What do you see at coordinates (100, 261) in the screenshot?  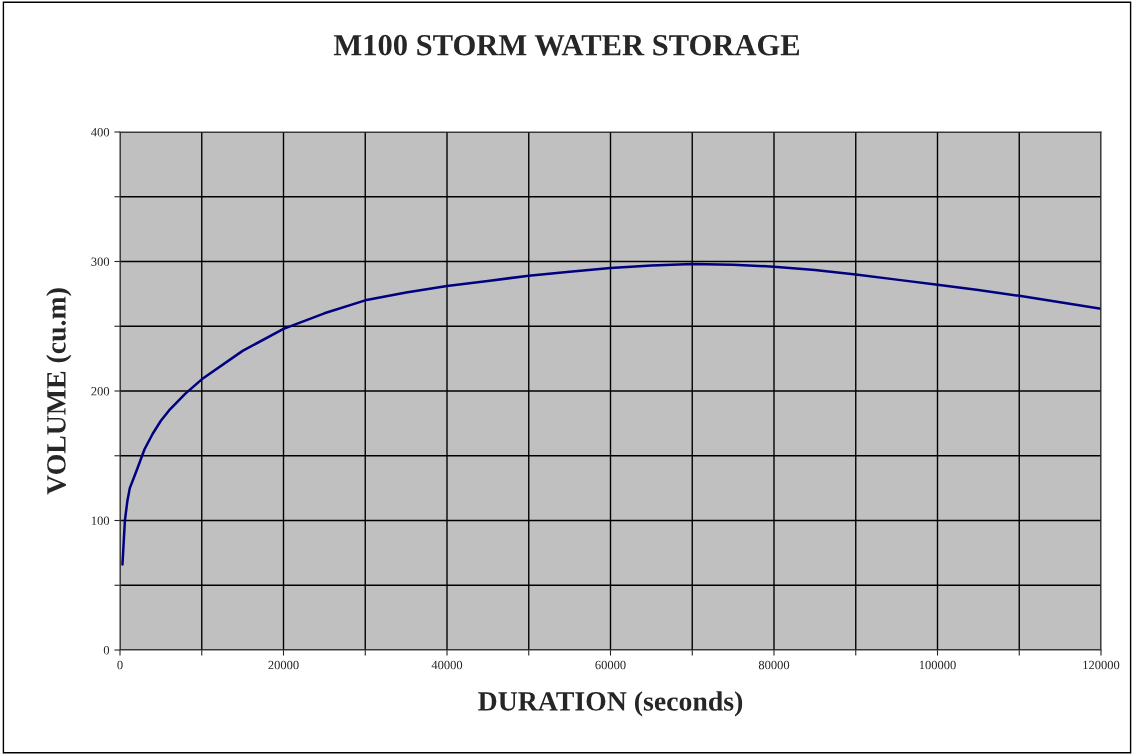 I see `y-tick-label: 300` at bounding box center [100, 261].